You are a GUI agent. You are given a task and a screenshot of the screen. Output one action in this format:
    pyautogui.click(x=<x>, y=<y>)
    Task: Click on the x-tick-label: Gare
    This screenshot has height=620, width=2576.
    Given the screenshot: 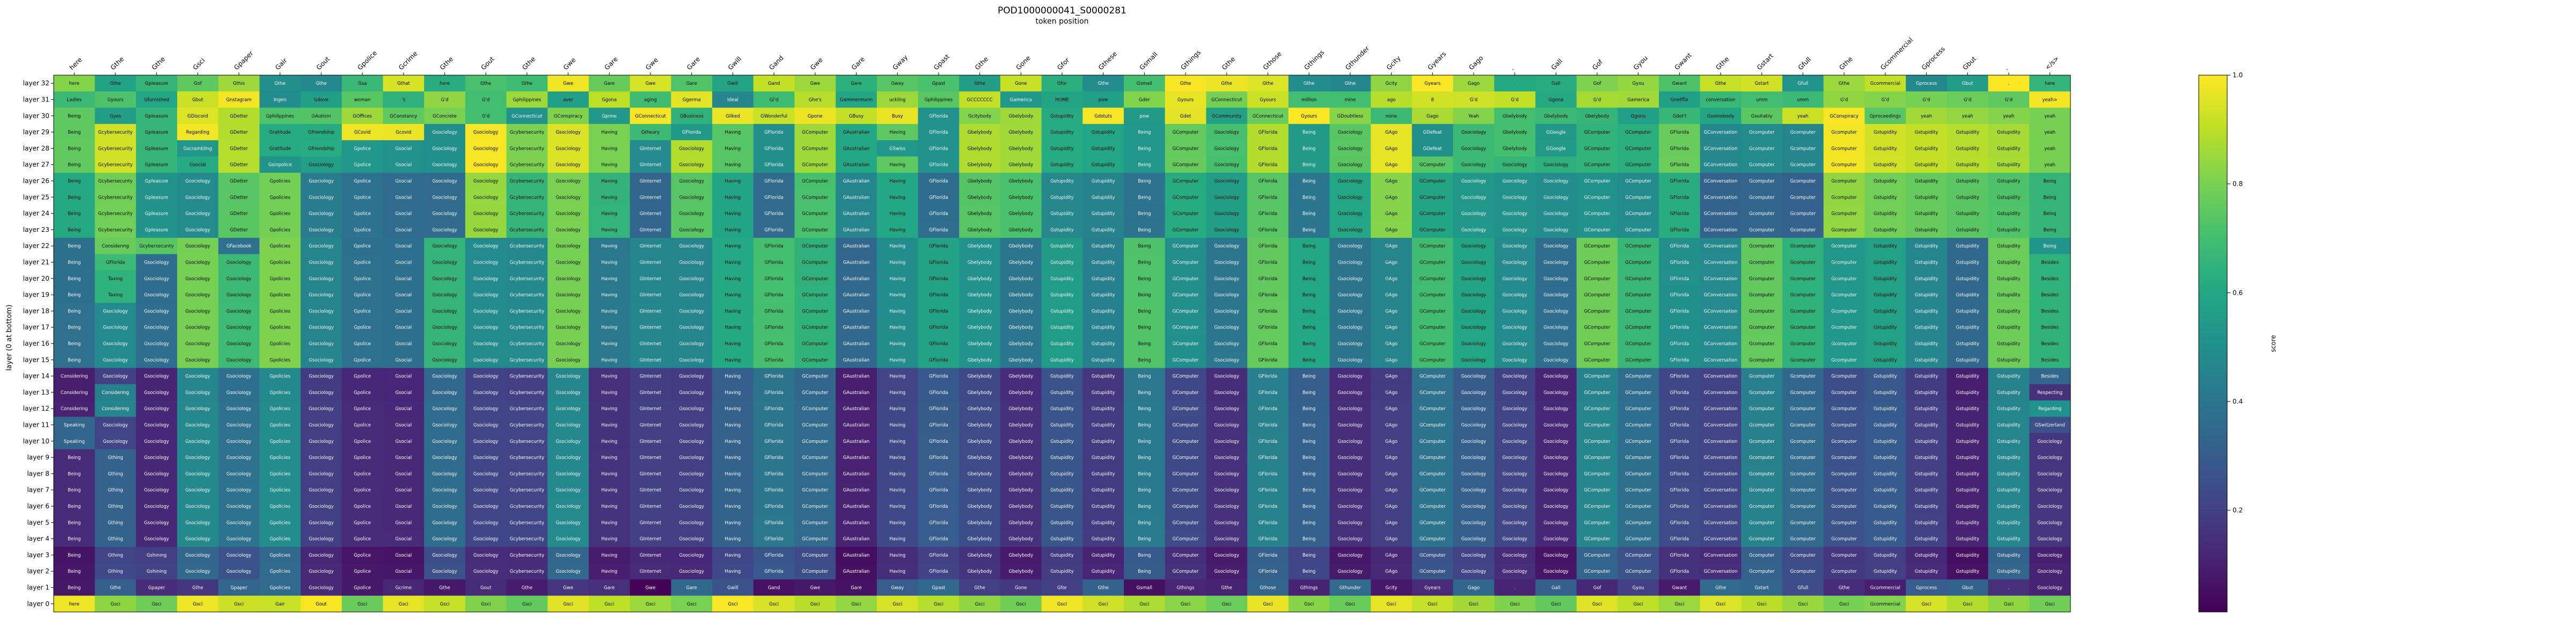 What is the action you would take?
    pyautogui.click(x=693, y=63)
    